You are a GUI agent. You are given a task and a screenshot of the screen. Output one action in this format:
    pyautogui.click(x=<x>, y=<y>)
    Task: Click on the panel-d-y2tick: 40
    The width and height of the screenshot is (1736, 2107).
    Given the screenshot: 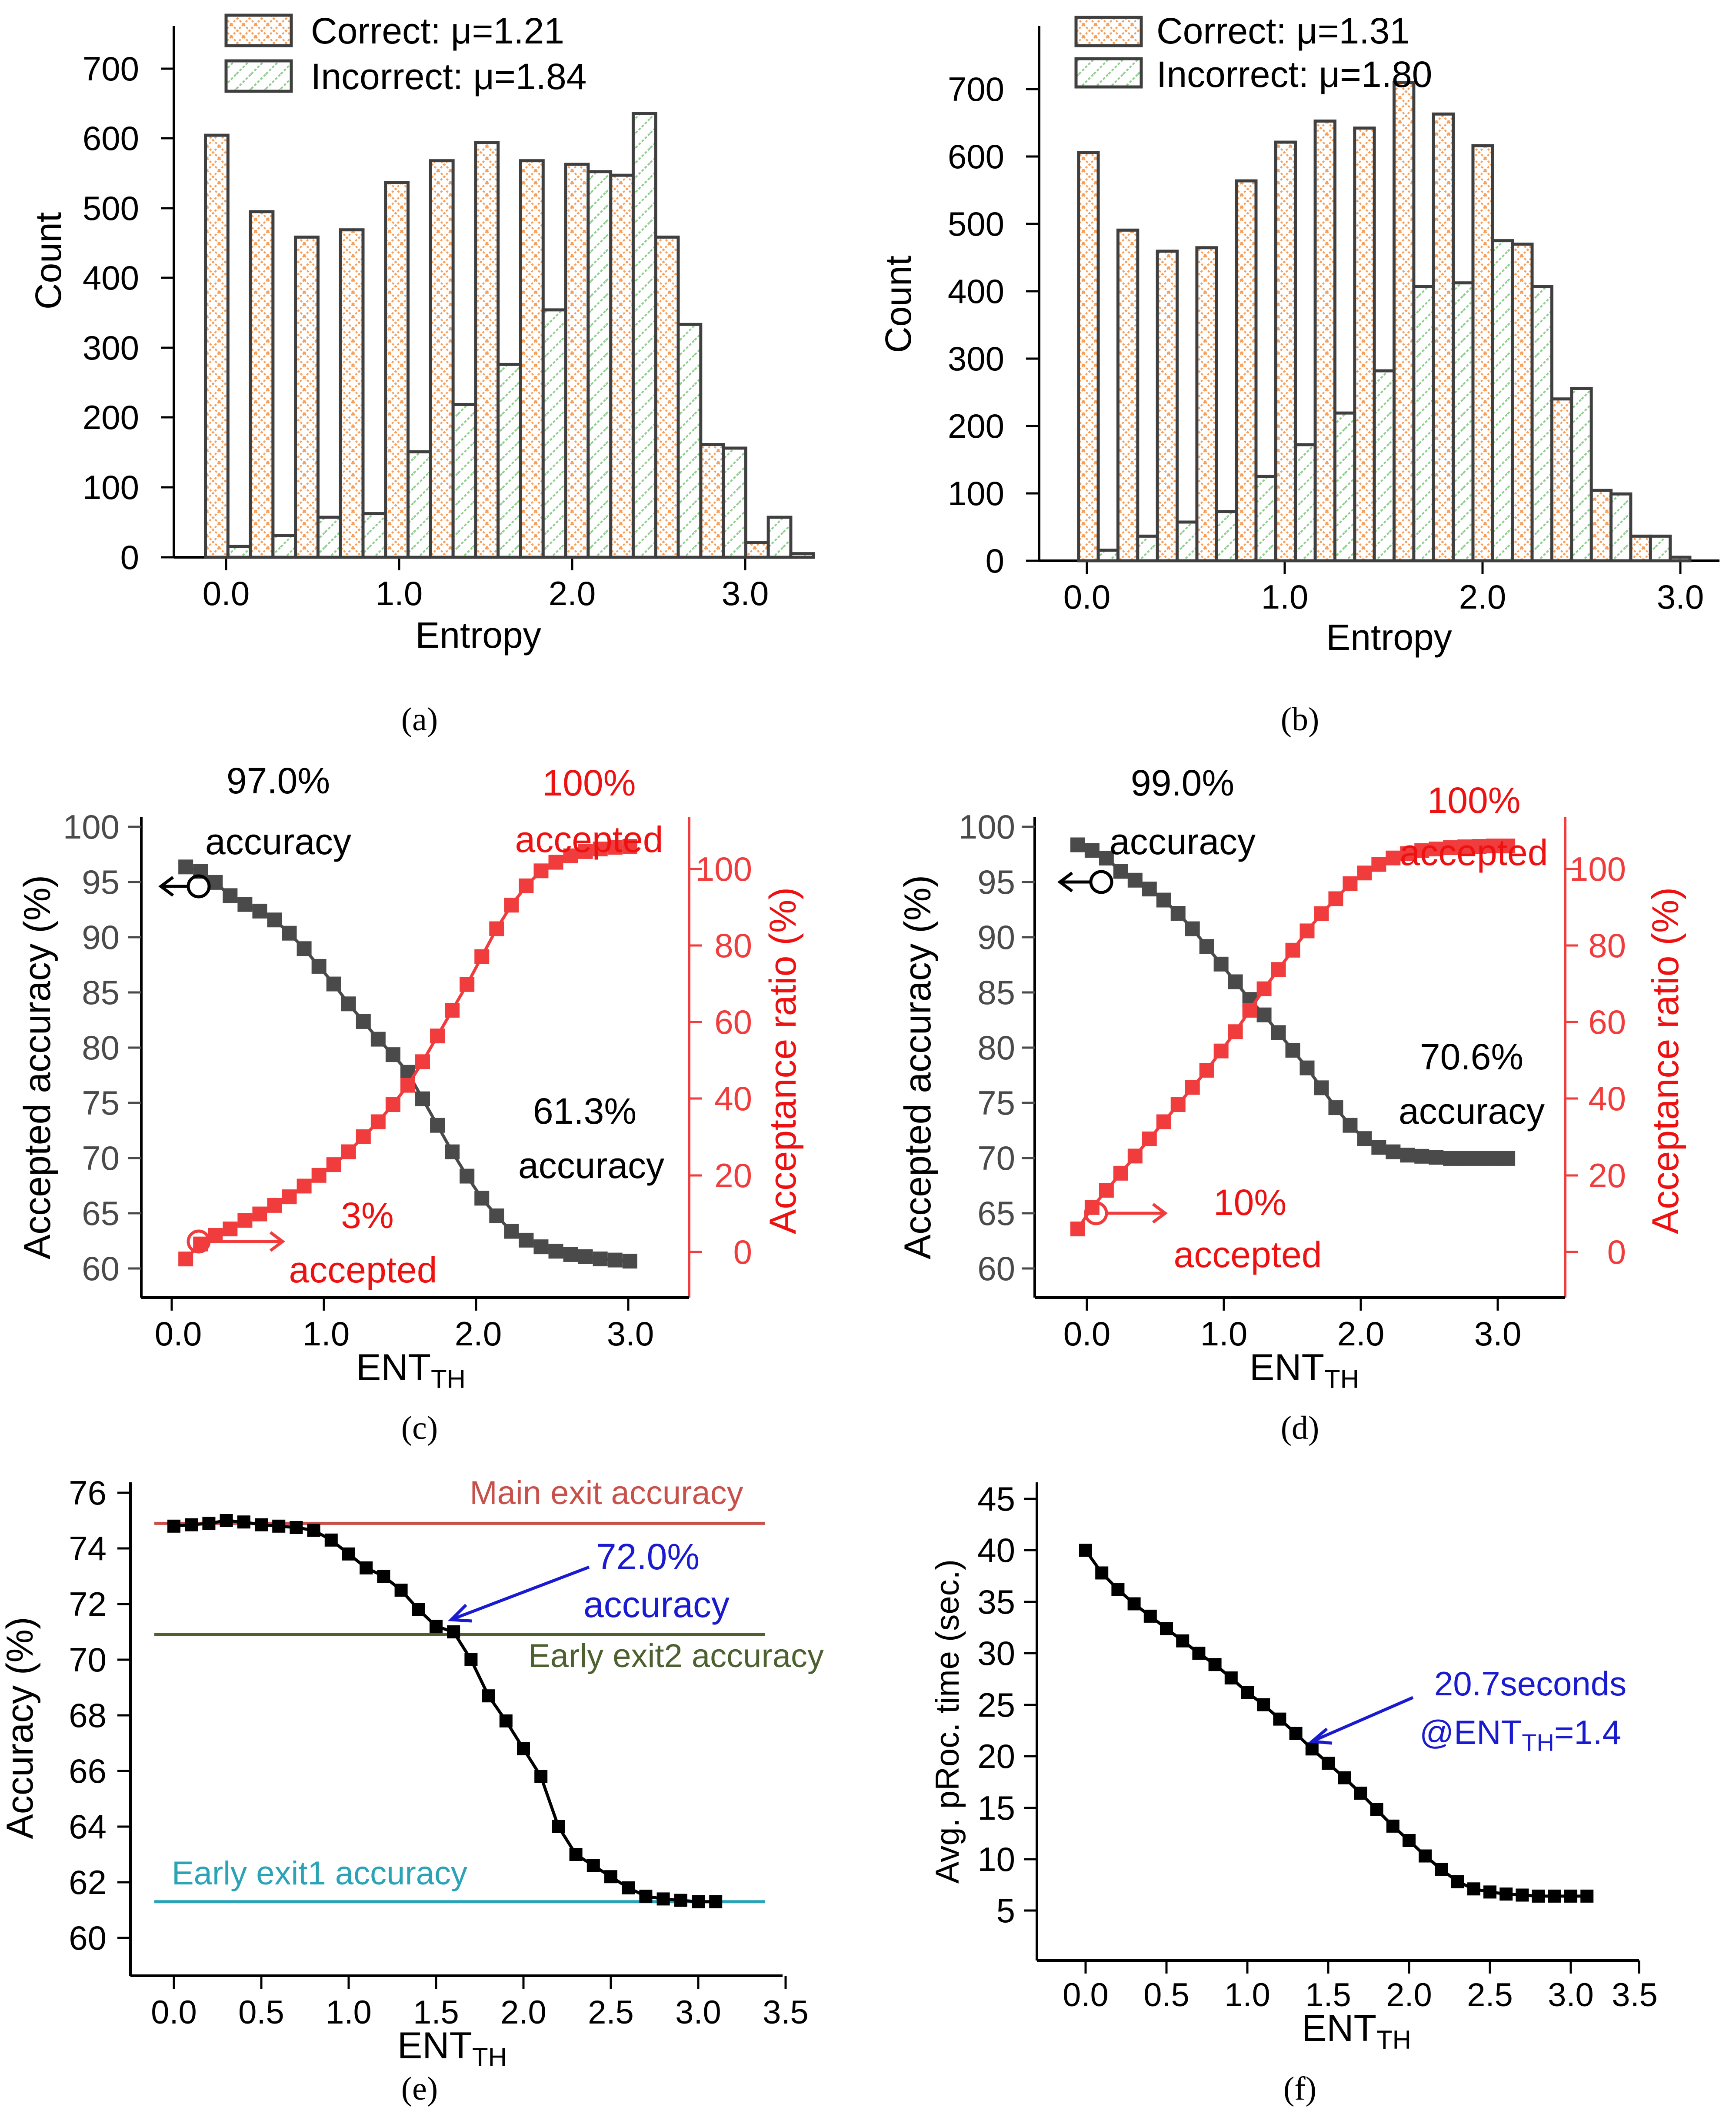 What is the action you would take?
    pyautogui.click(x=1595, y=1098)
    